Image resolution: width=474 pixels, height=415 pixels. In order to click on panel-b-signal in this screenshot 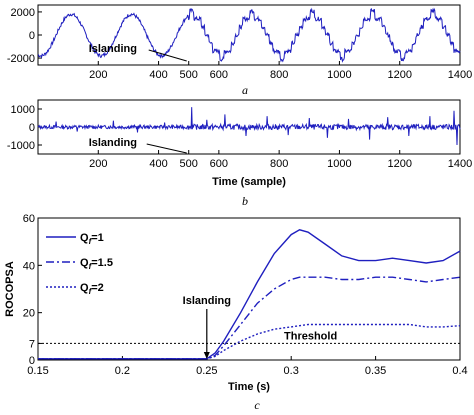, I will do `click(249, 126)`.